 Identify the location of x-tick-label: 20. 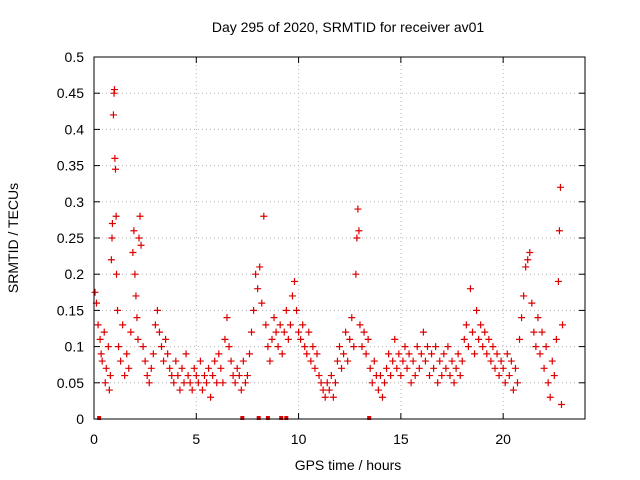
(503, 439).